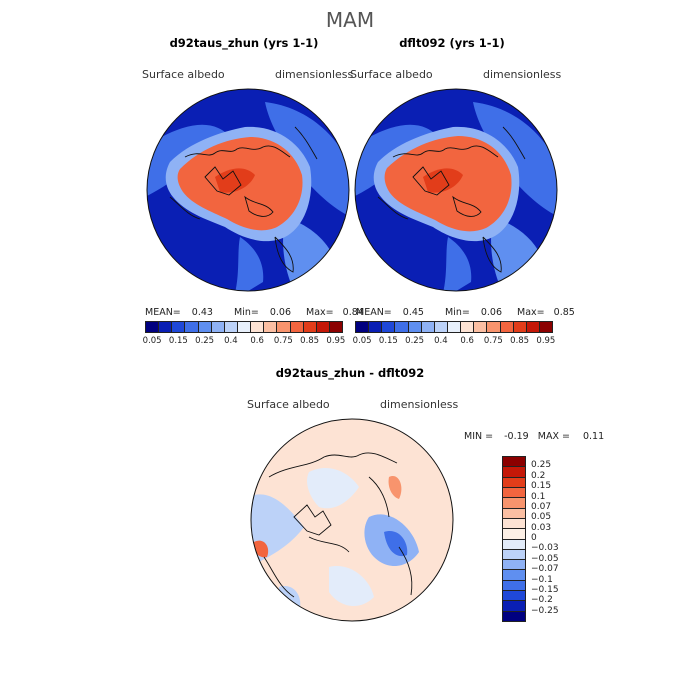 This screenshot has height=700, width=700. I want to click on diff-polar-map, so click(352, 520).